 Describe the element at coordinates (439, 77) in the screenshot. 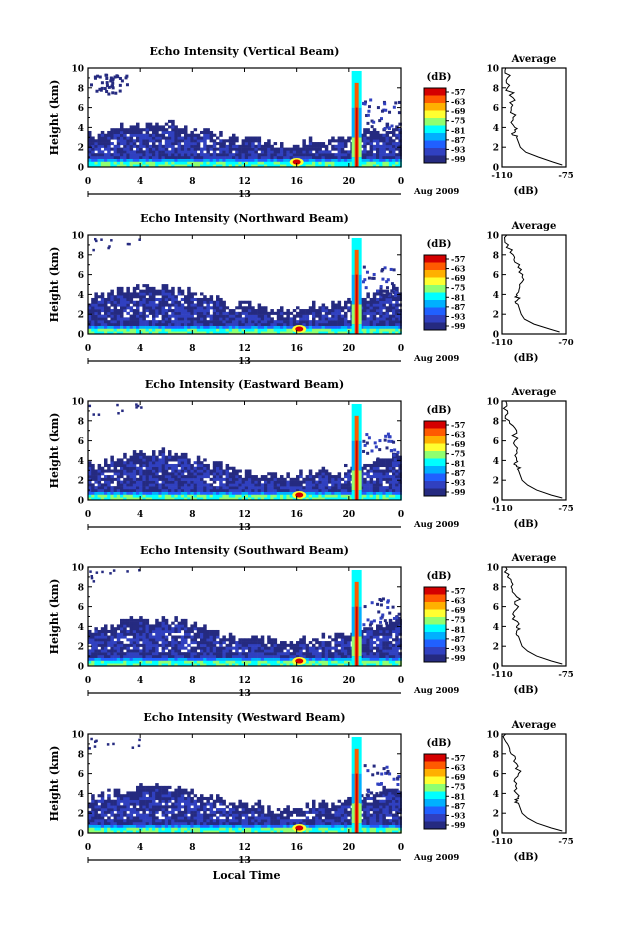

I see `colorbar-unit: (dB)` at that location.